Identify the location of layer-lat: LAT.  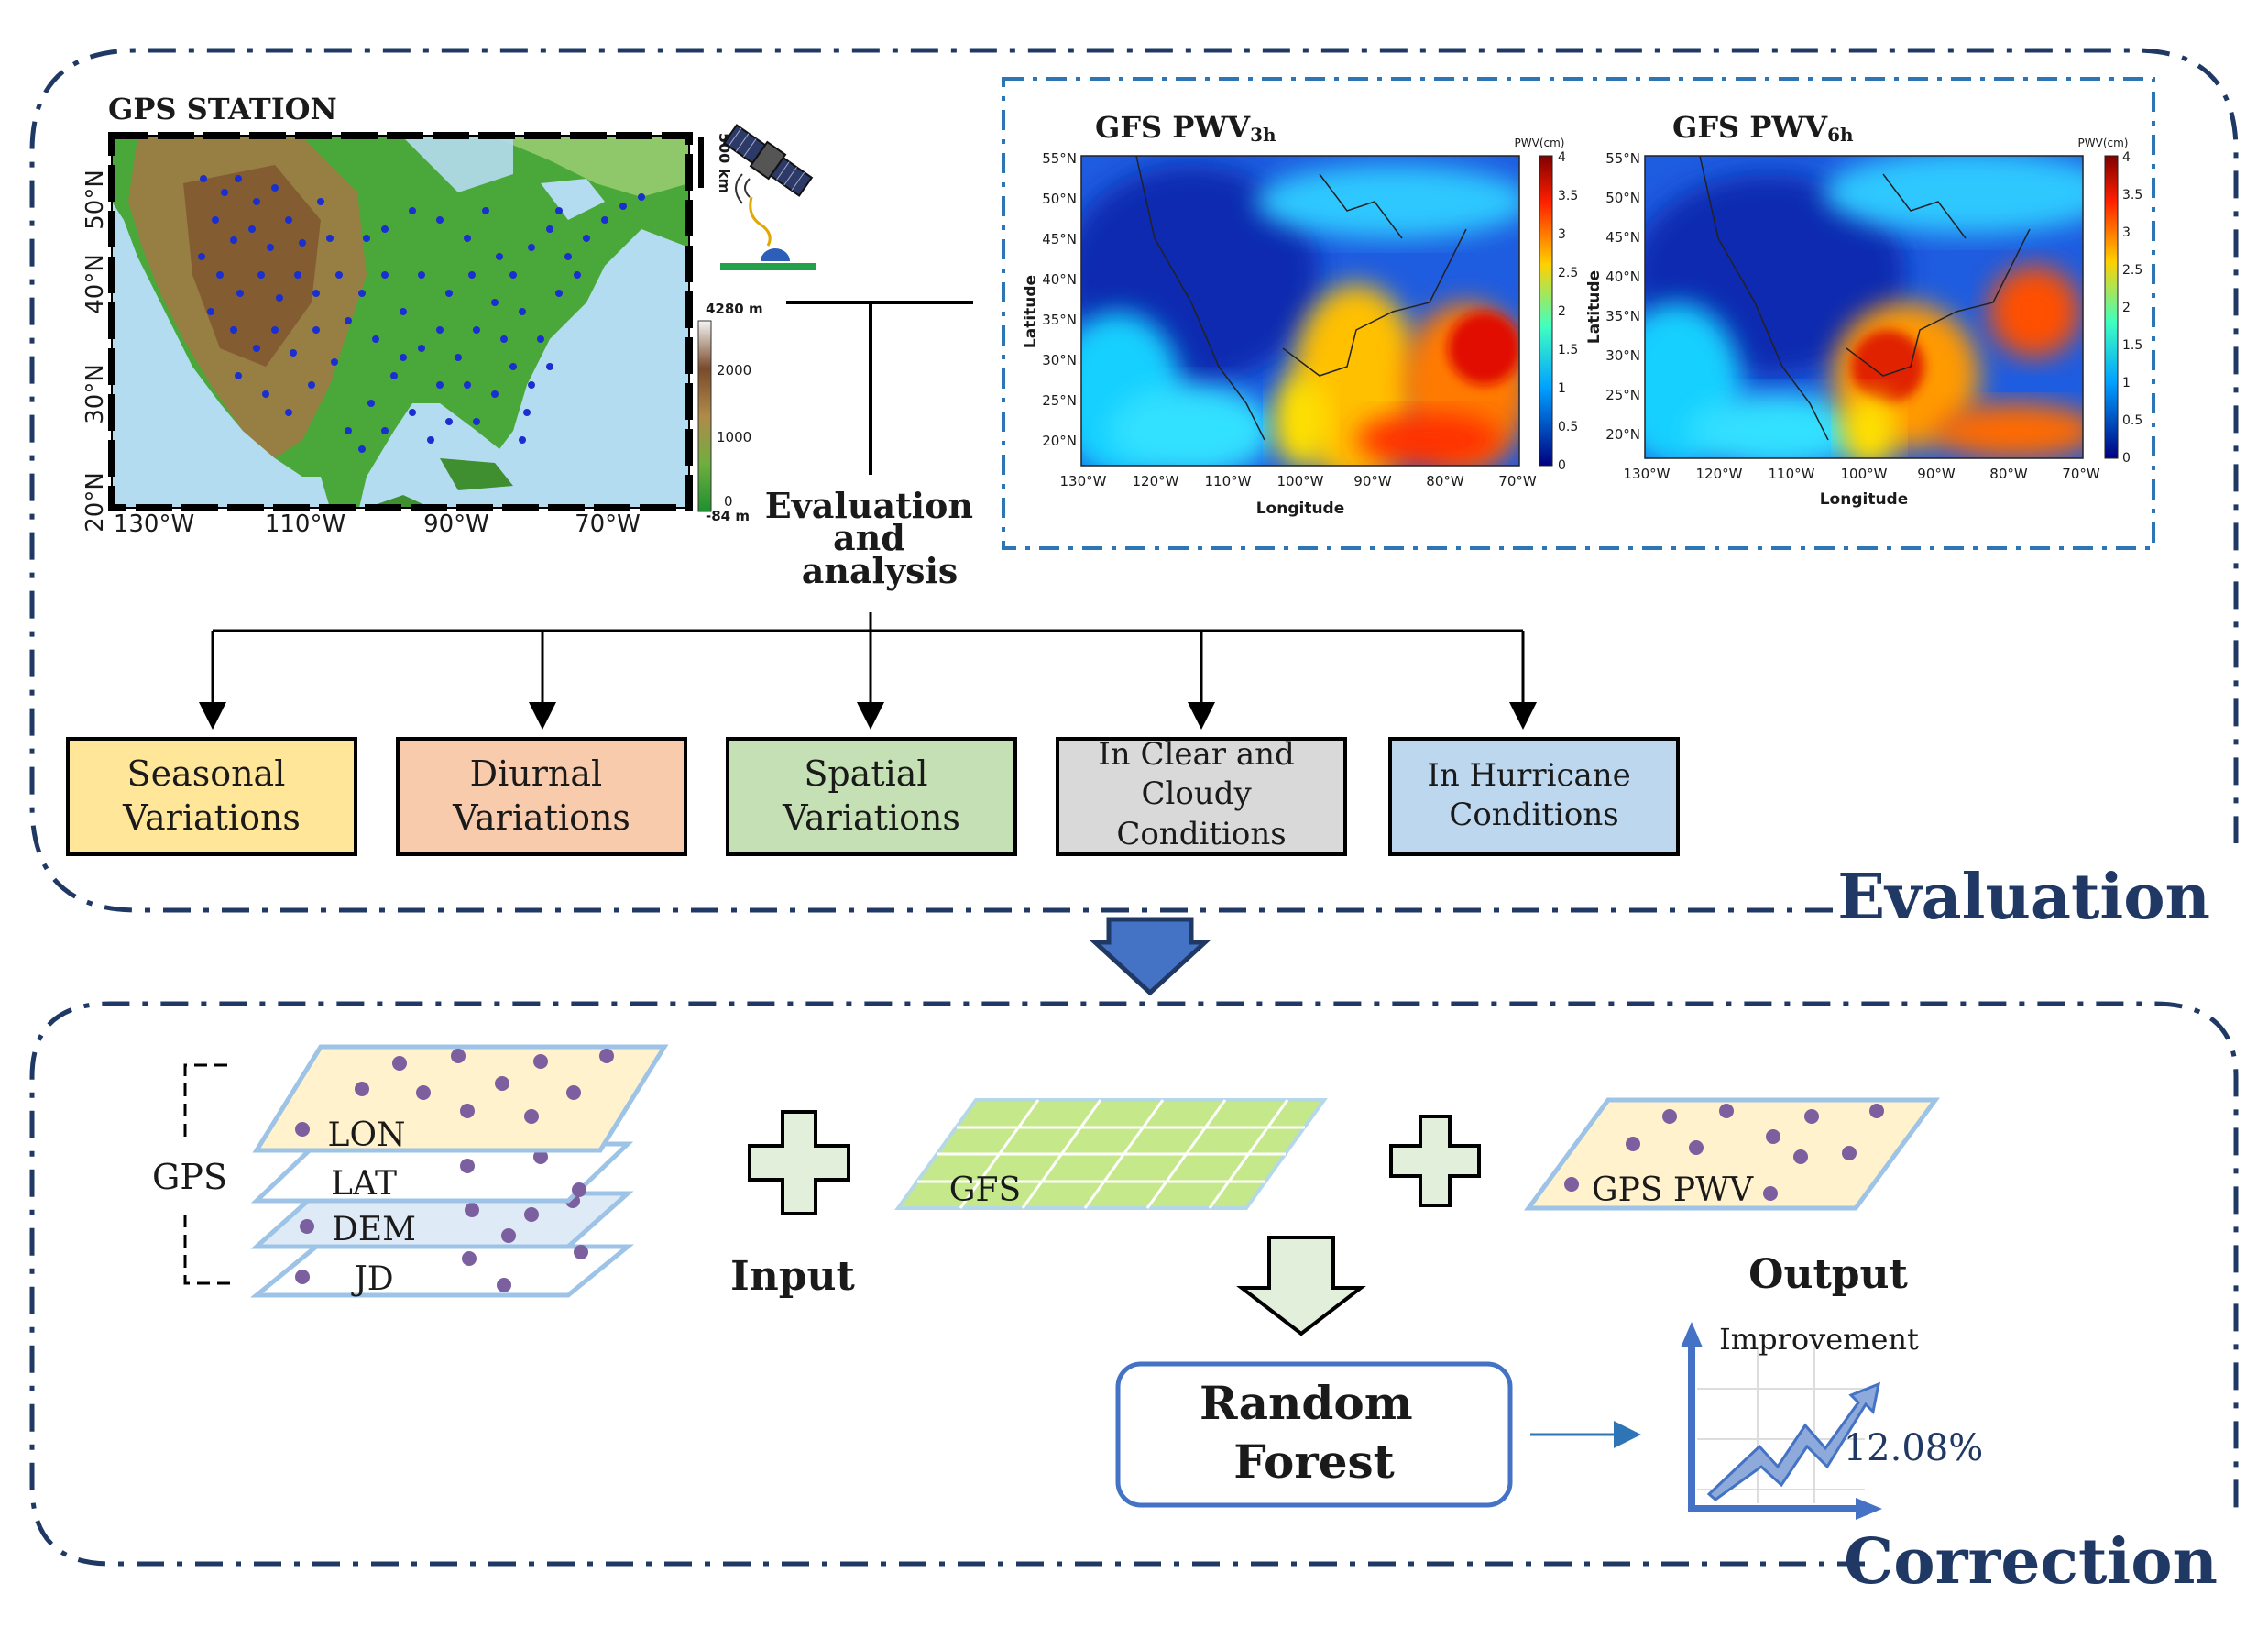
(442, 1172).